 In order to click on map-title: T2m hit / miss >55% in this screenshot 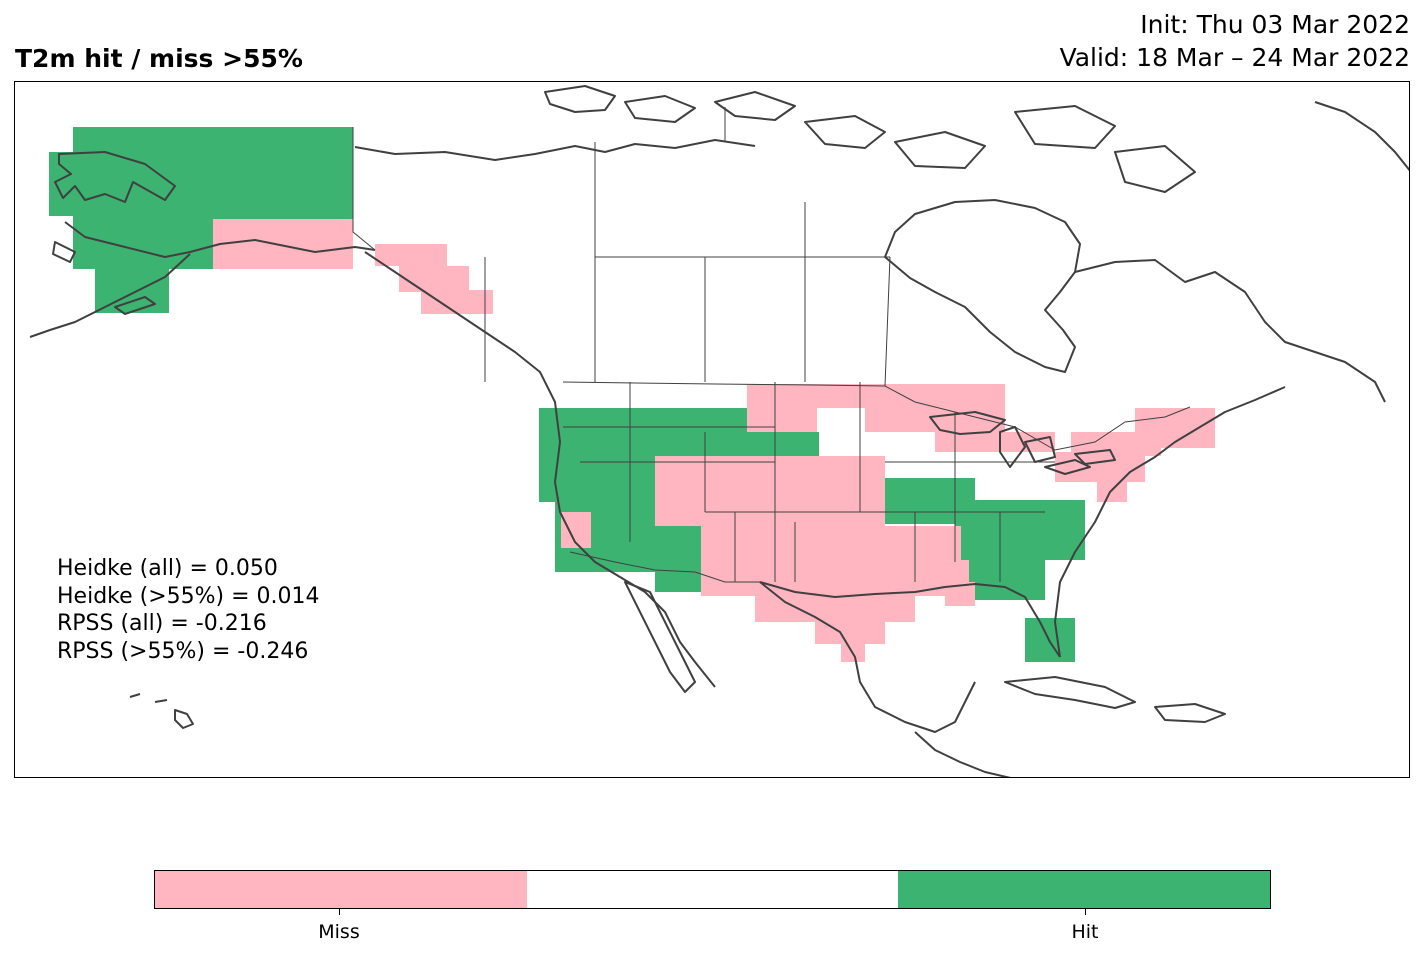, I will do `click(159, 58)`.